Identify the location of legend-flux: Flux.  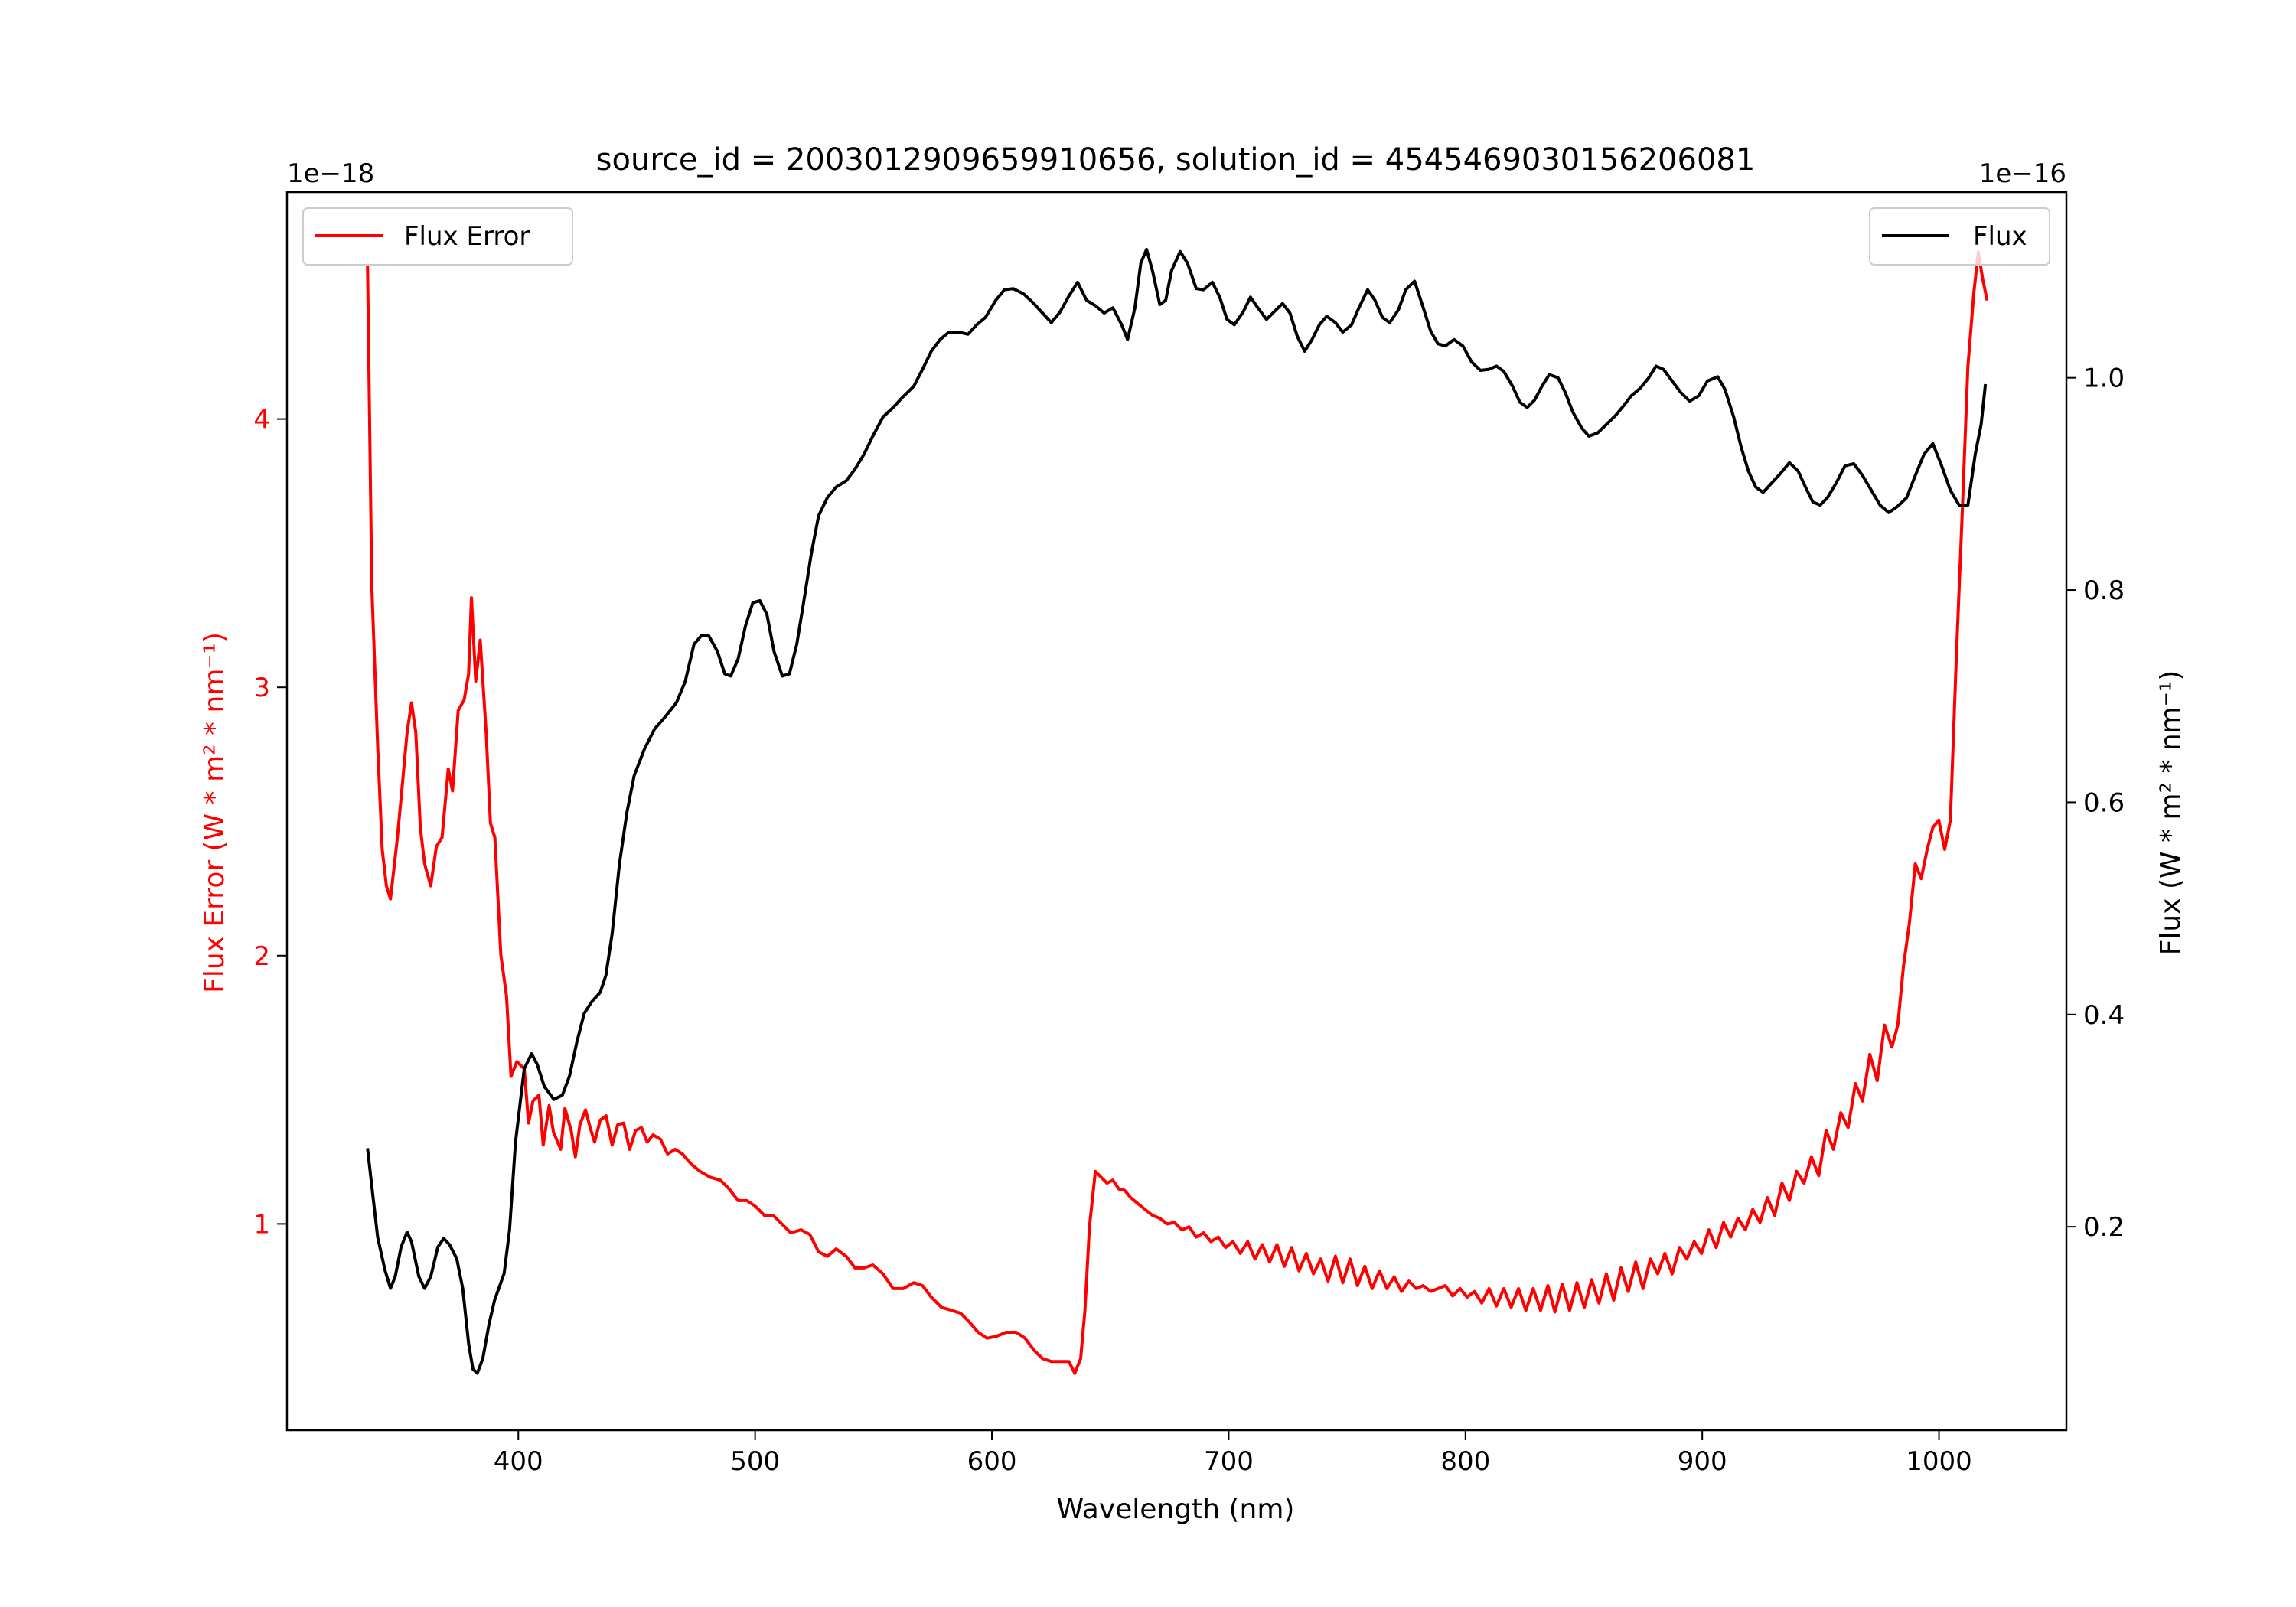
(1959, 237).